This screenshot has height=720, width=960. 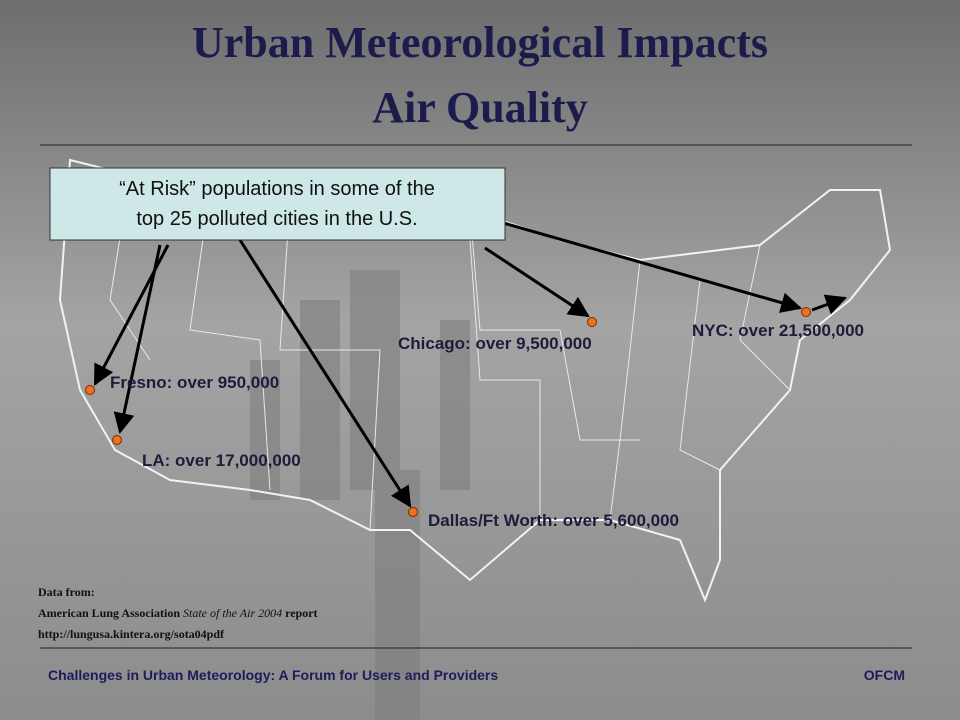 What do you see at coordinates (884, 675) in the screenshot?
I see `footer-text: OFCM` at bounding box center [884, 675].